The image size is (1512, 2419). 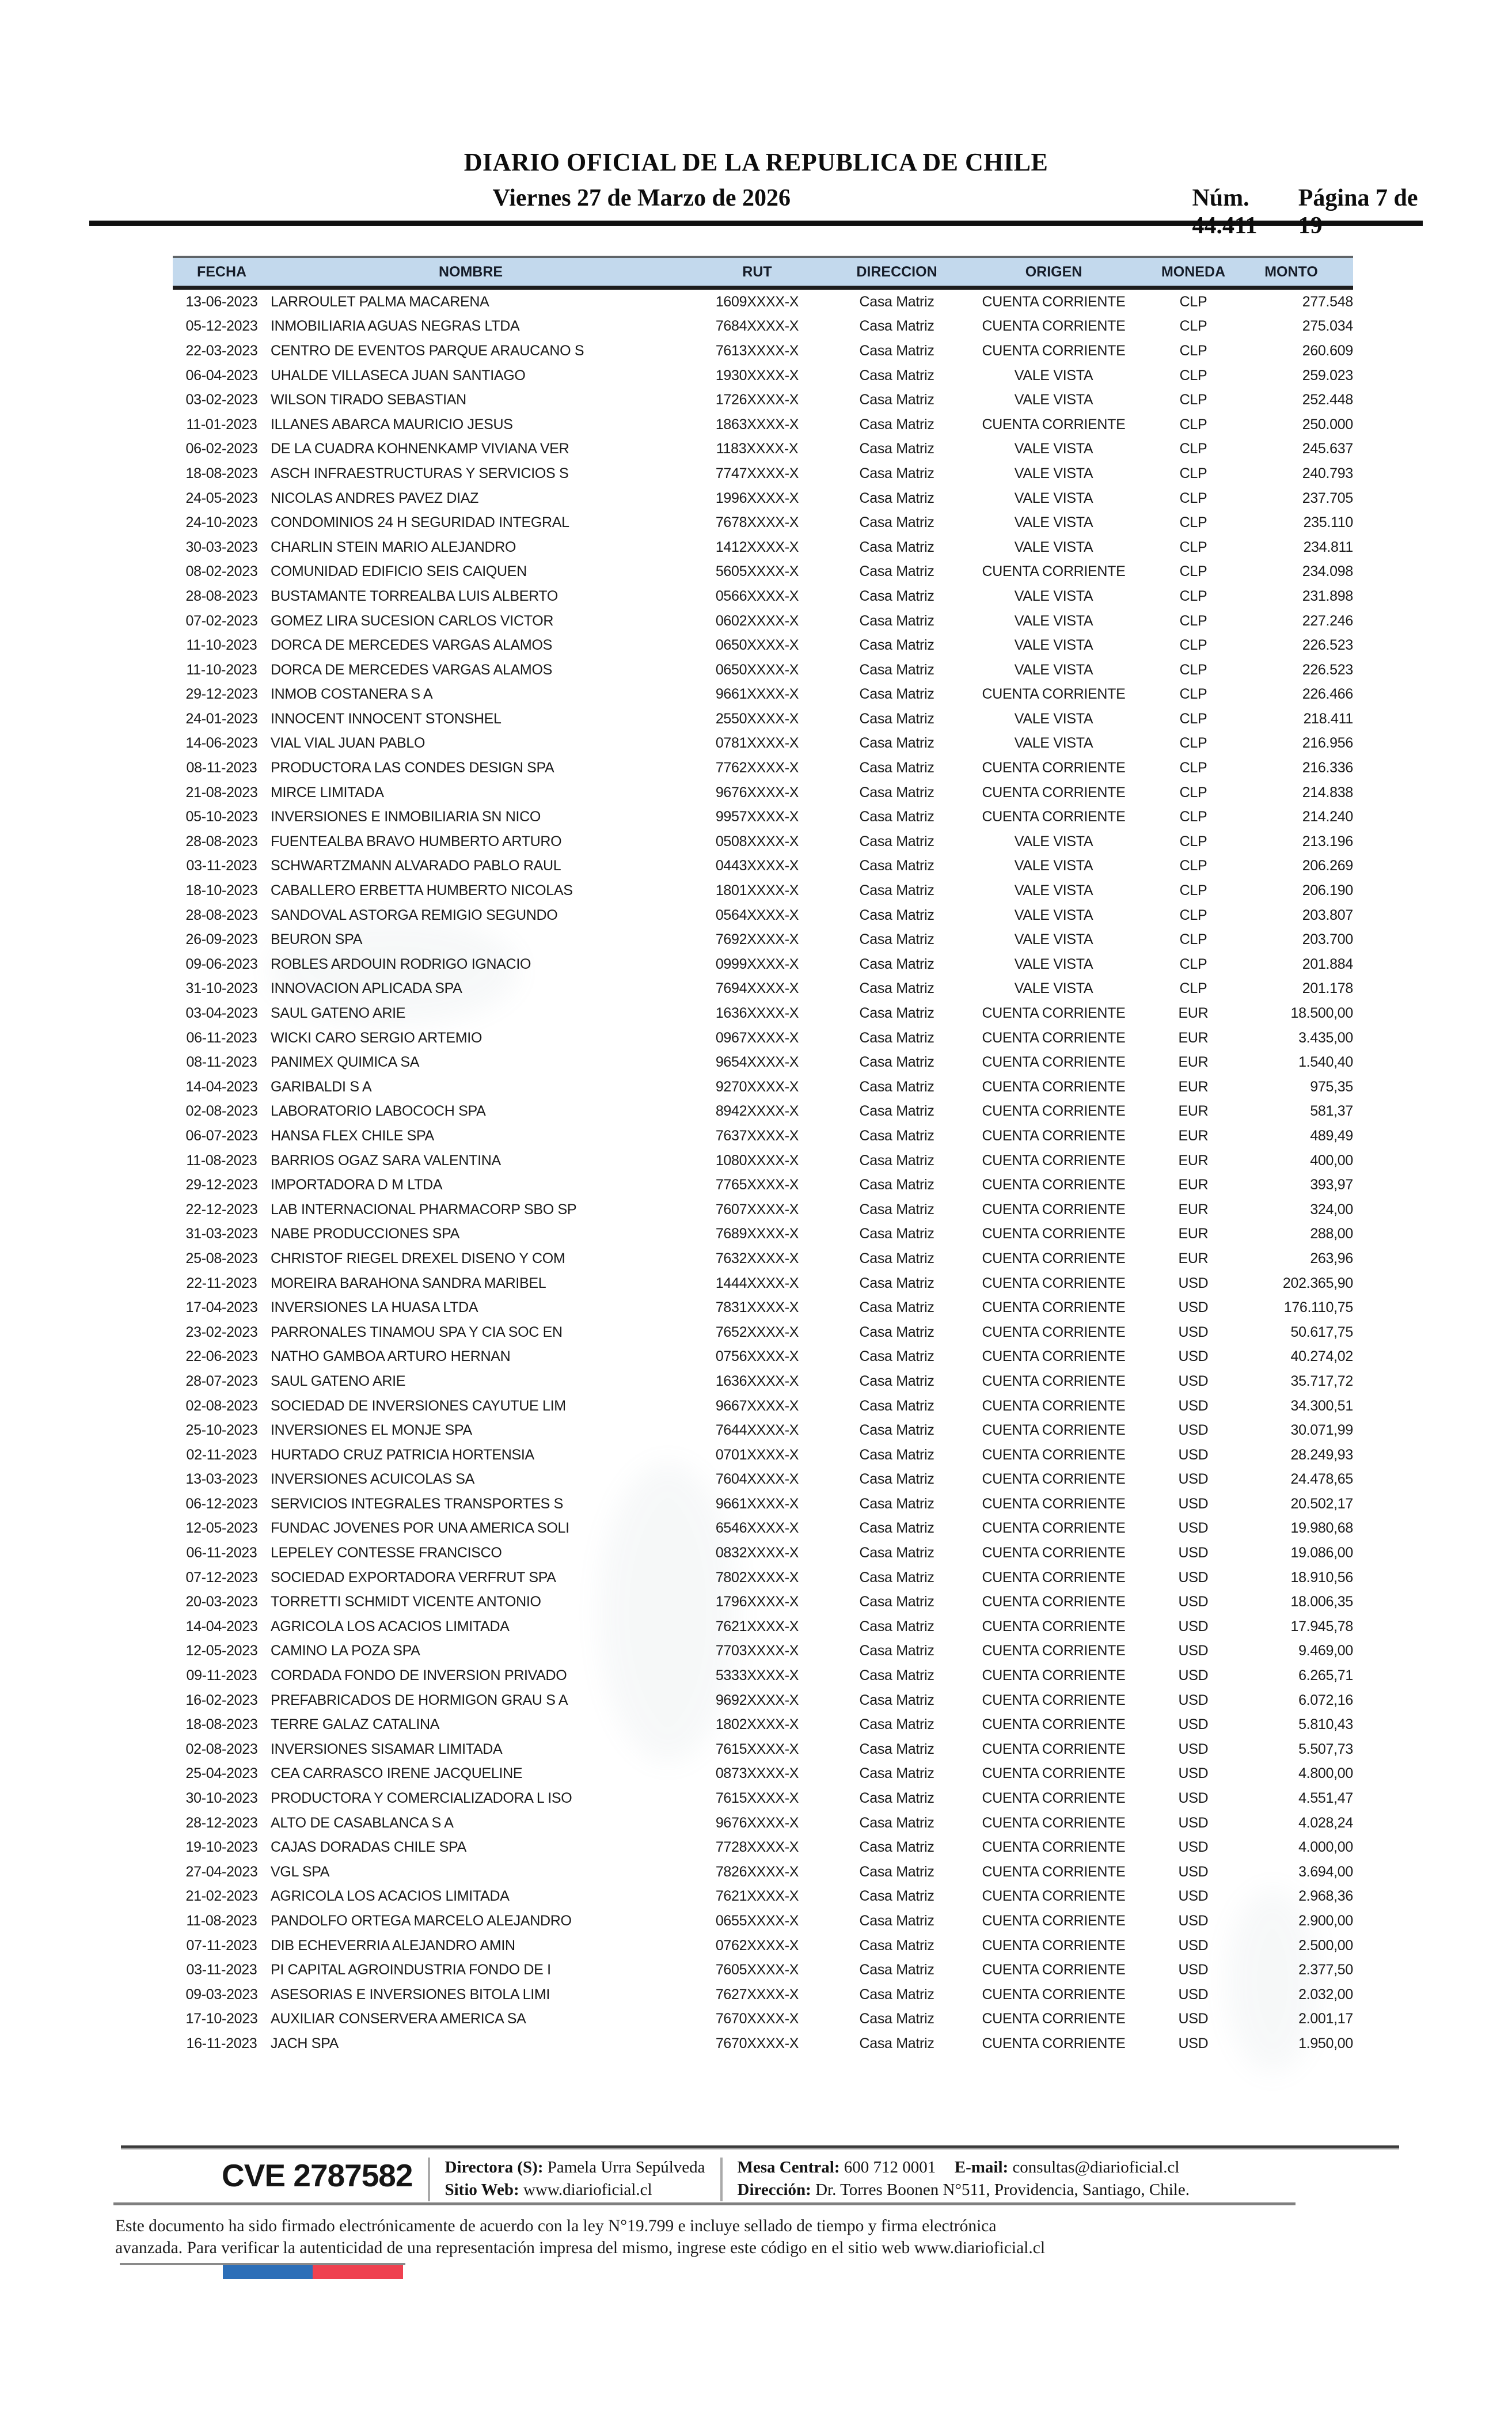 What do you see at coordinates (757, 1553) in the screenshot?
I see `cell-rut: 0832XXXX-X` at bounding box center [757, 1553].